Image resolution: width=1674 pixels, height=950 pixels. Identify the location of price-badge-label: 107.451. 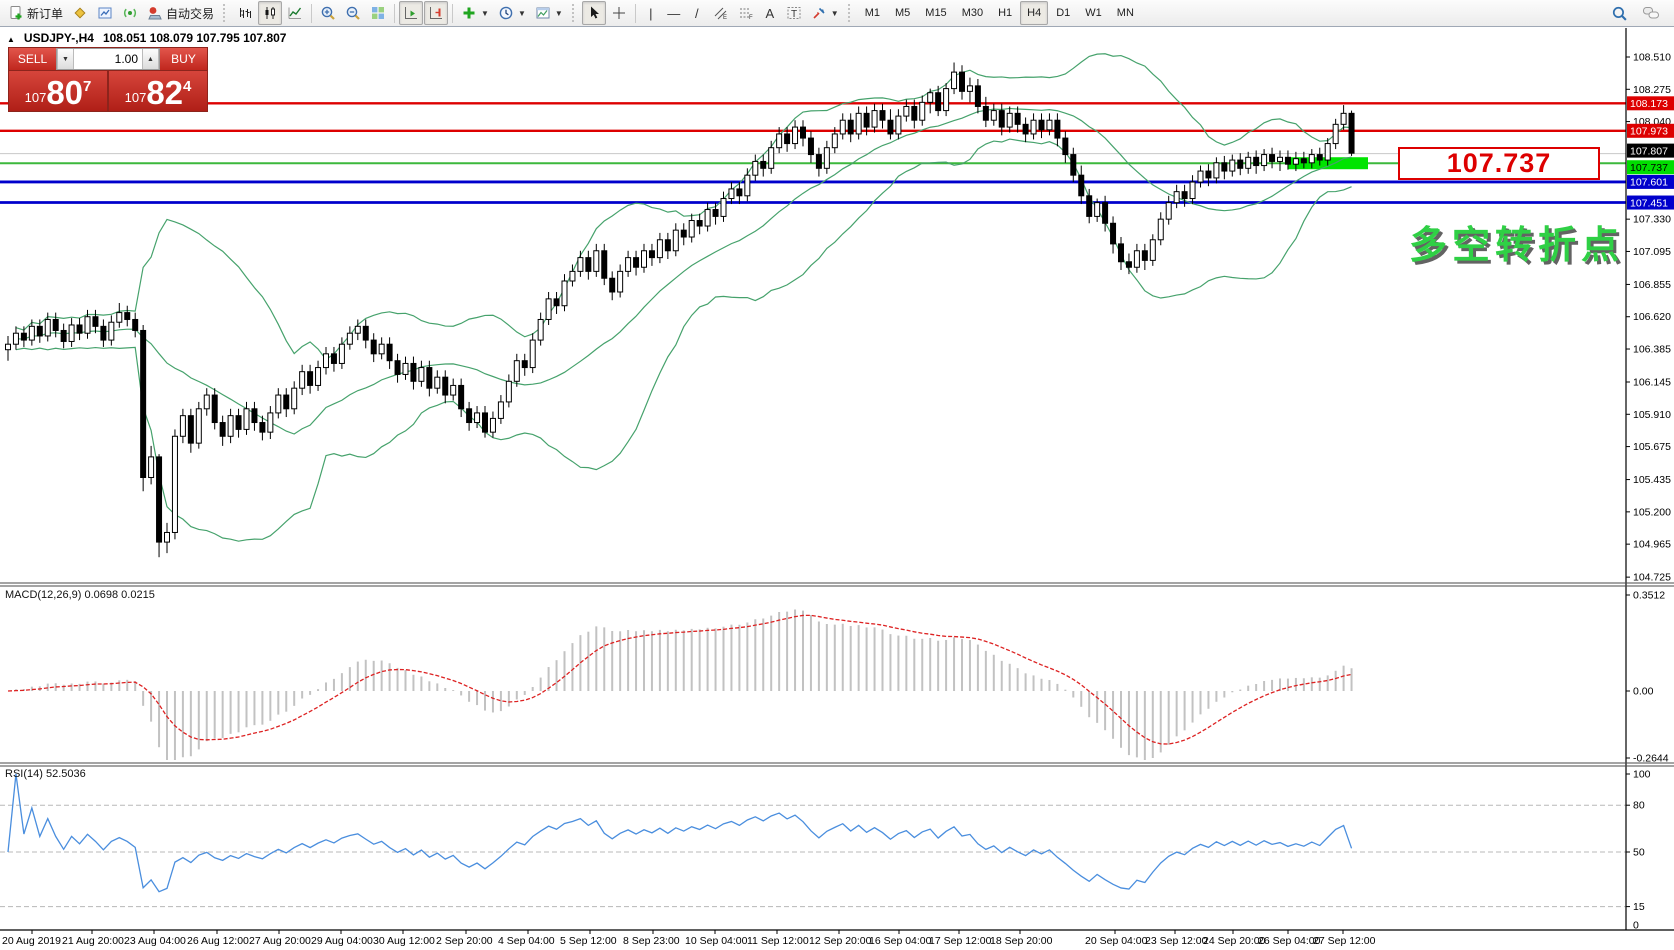
(1649, 203).